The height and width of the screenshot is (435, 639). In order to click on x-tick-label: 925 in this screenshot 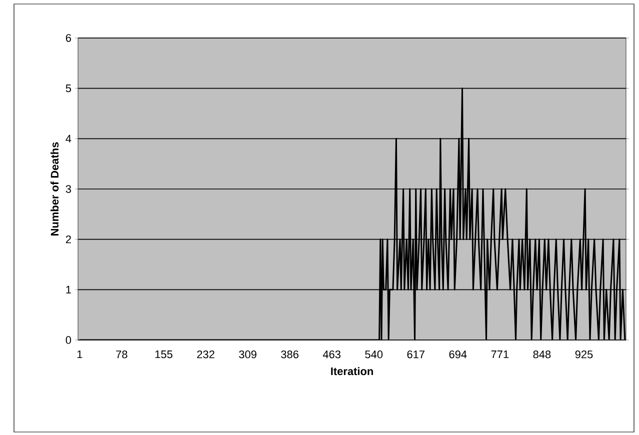, I will do `click(584, 354)`.